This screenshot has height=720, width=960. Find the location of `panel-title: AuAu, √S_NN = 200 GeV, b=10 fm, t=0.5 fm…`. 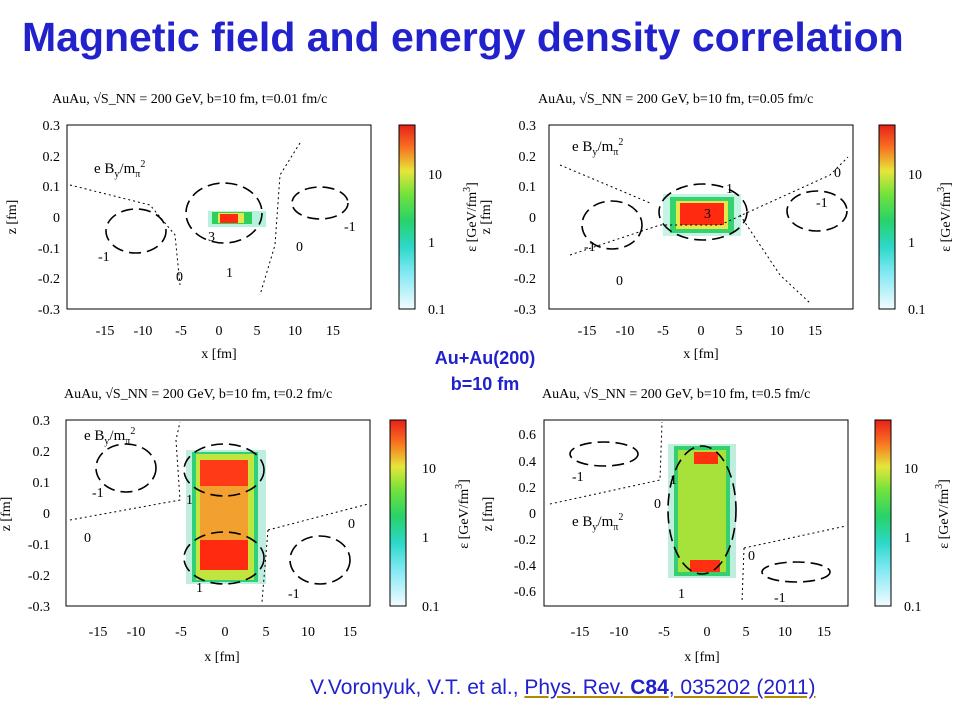

panel-title: AuAu, √S_NN = 200 GeV, b=10 fm, t=0.5 fm… is located at coordinates (676, 394).